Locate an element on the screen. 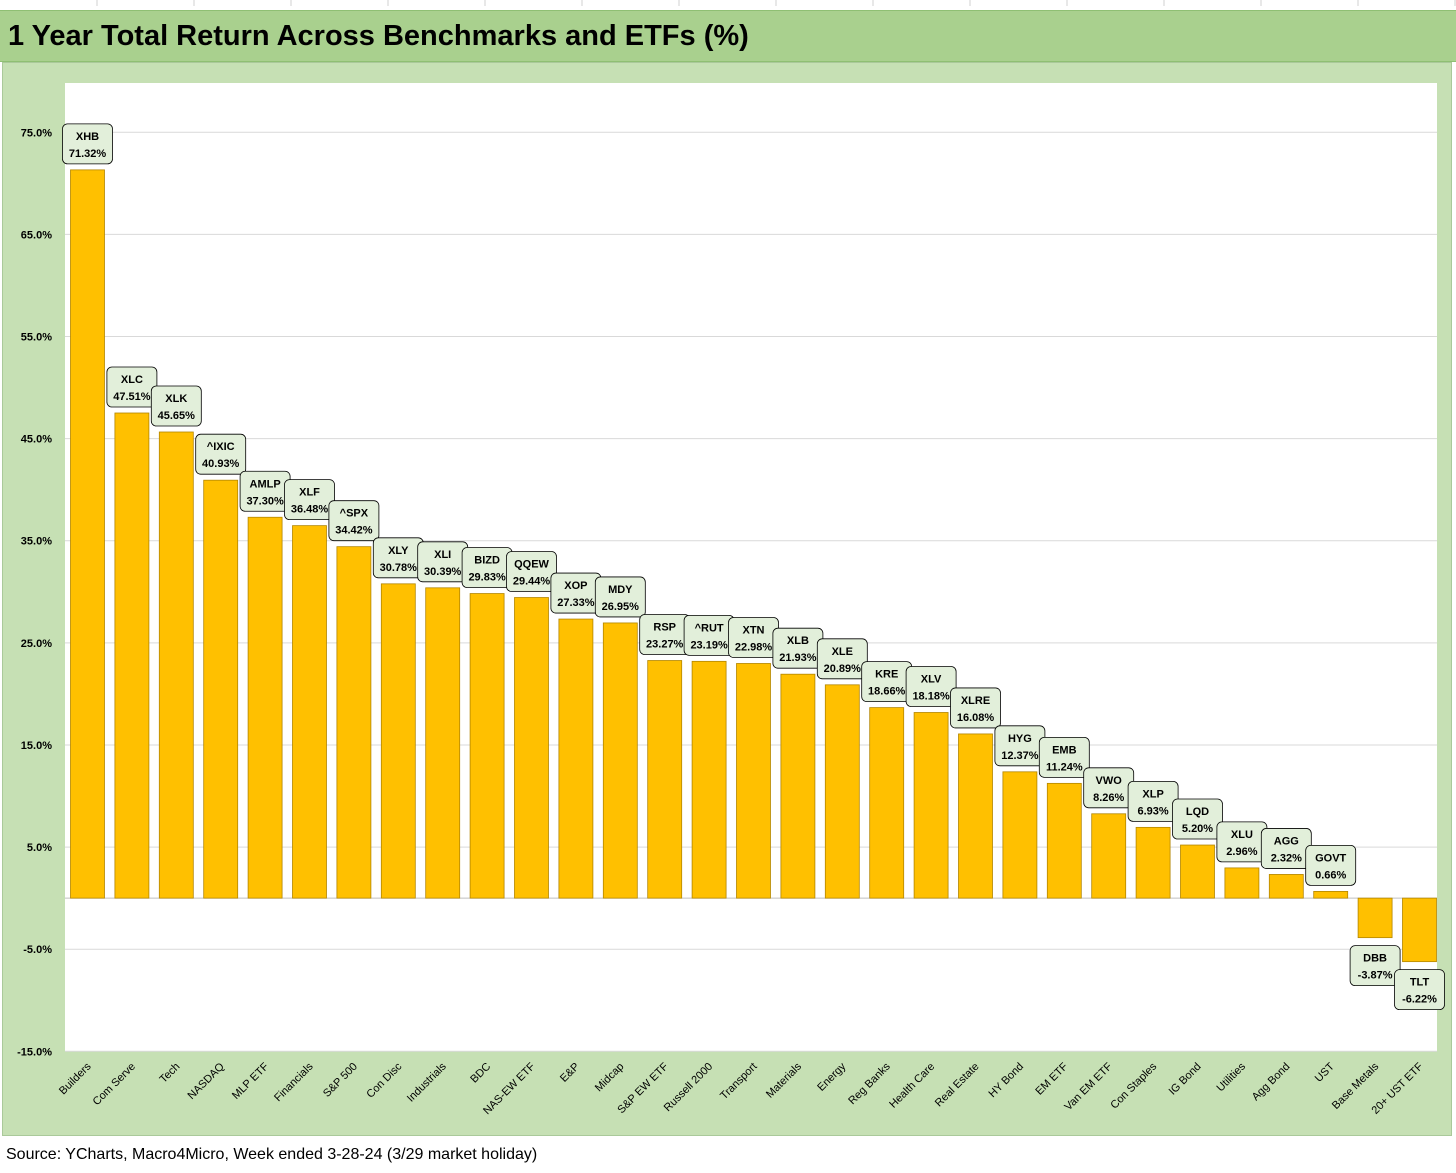 This screenshot has width=1456, height=1173. data-label-ticker: DBB is located at coordinates (1375, 959).